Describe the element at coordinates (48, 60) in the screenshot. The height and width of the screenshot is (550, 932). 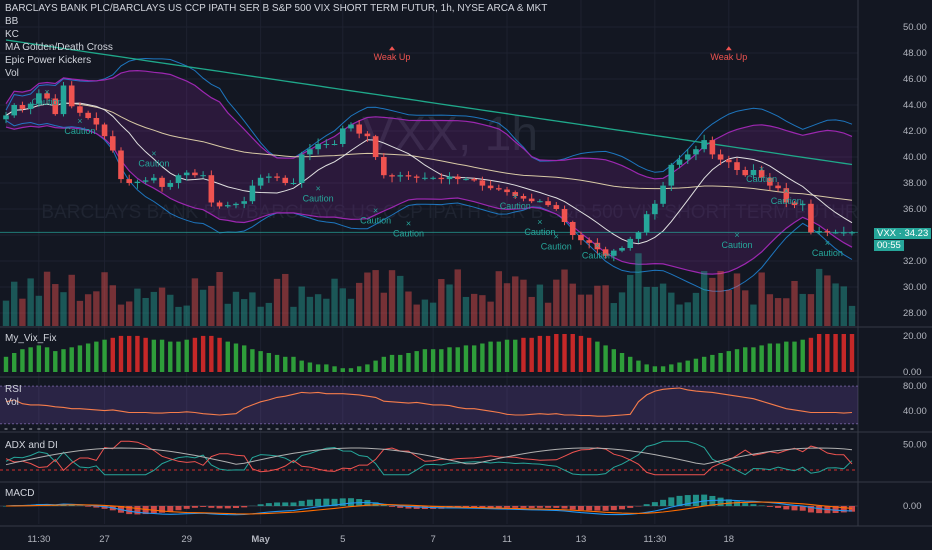
I see `indicator-power-kickers: Epic Power Kickers` at that location.